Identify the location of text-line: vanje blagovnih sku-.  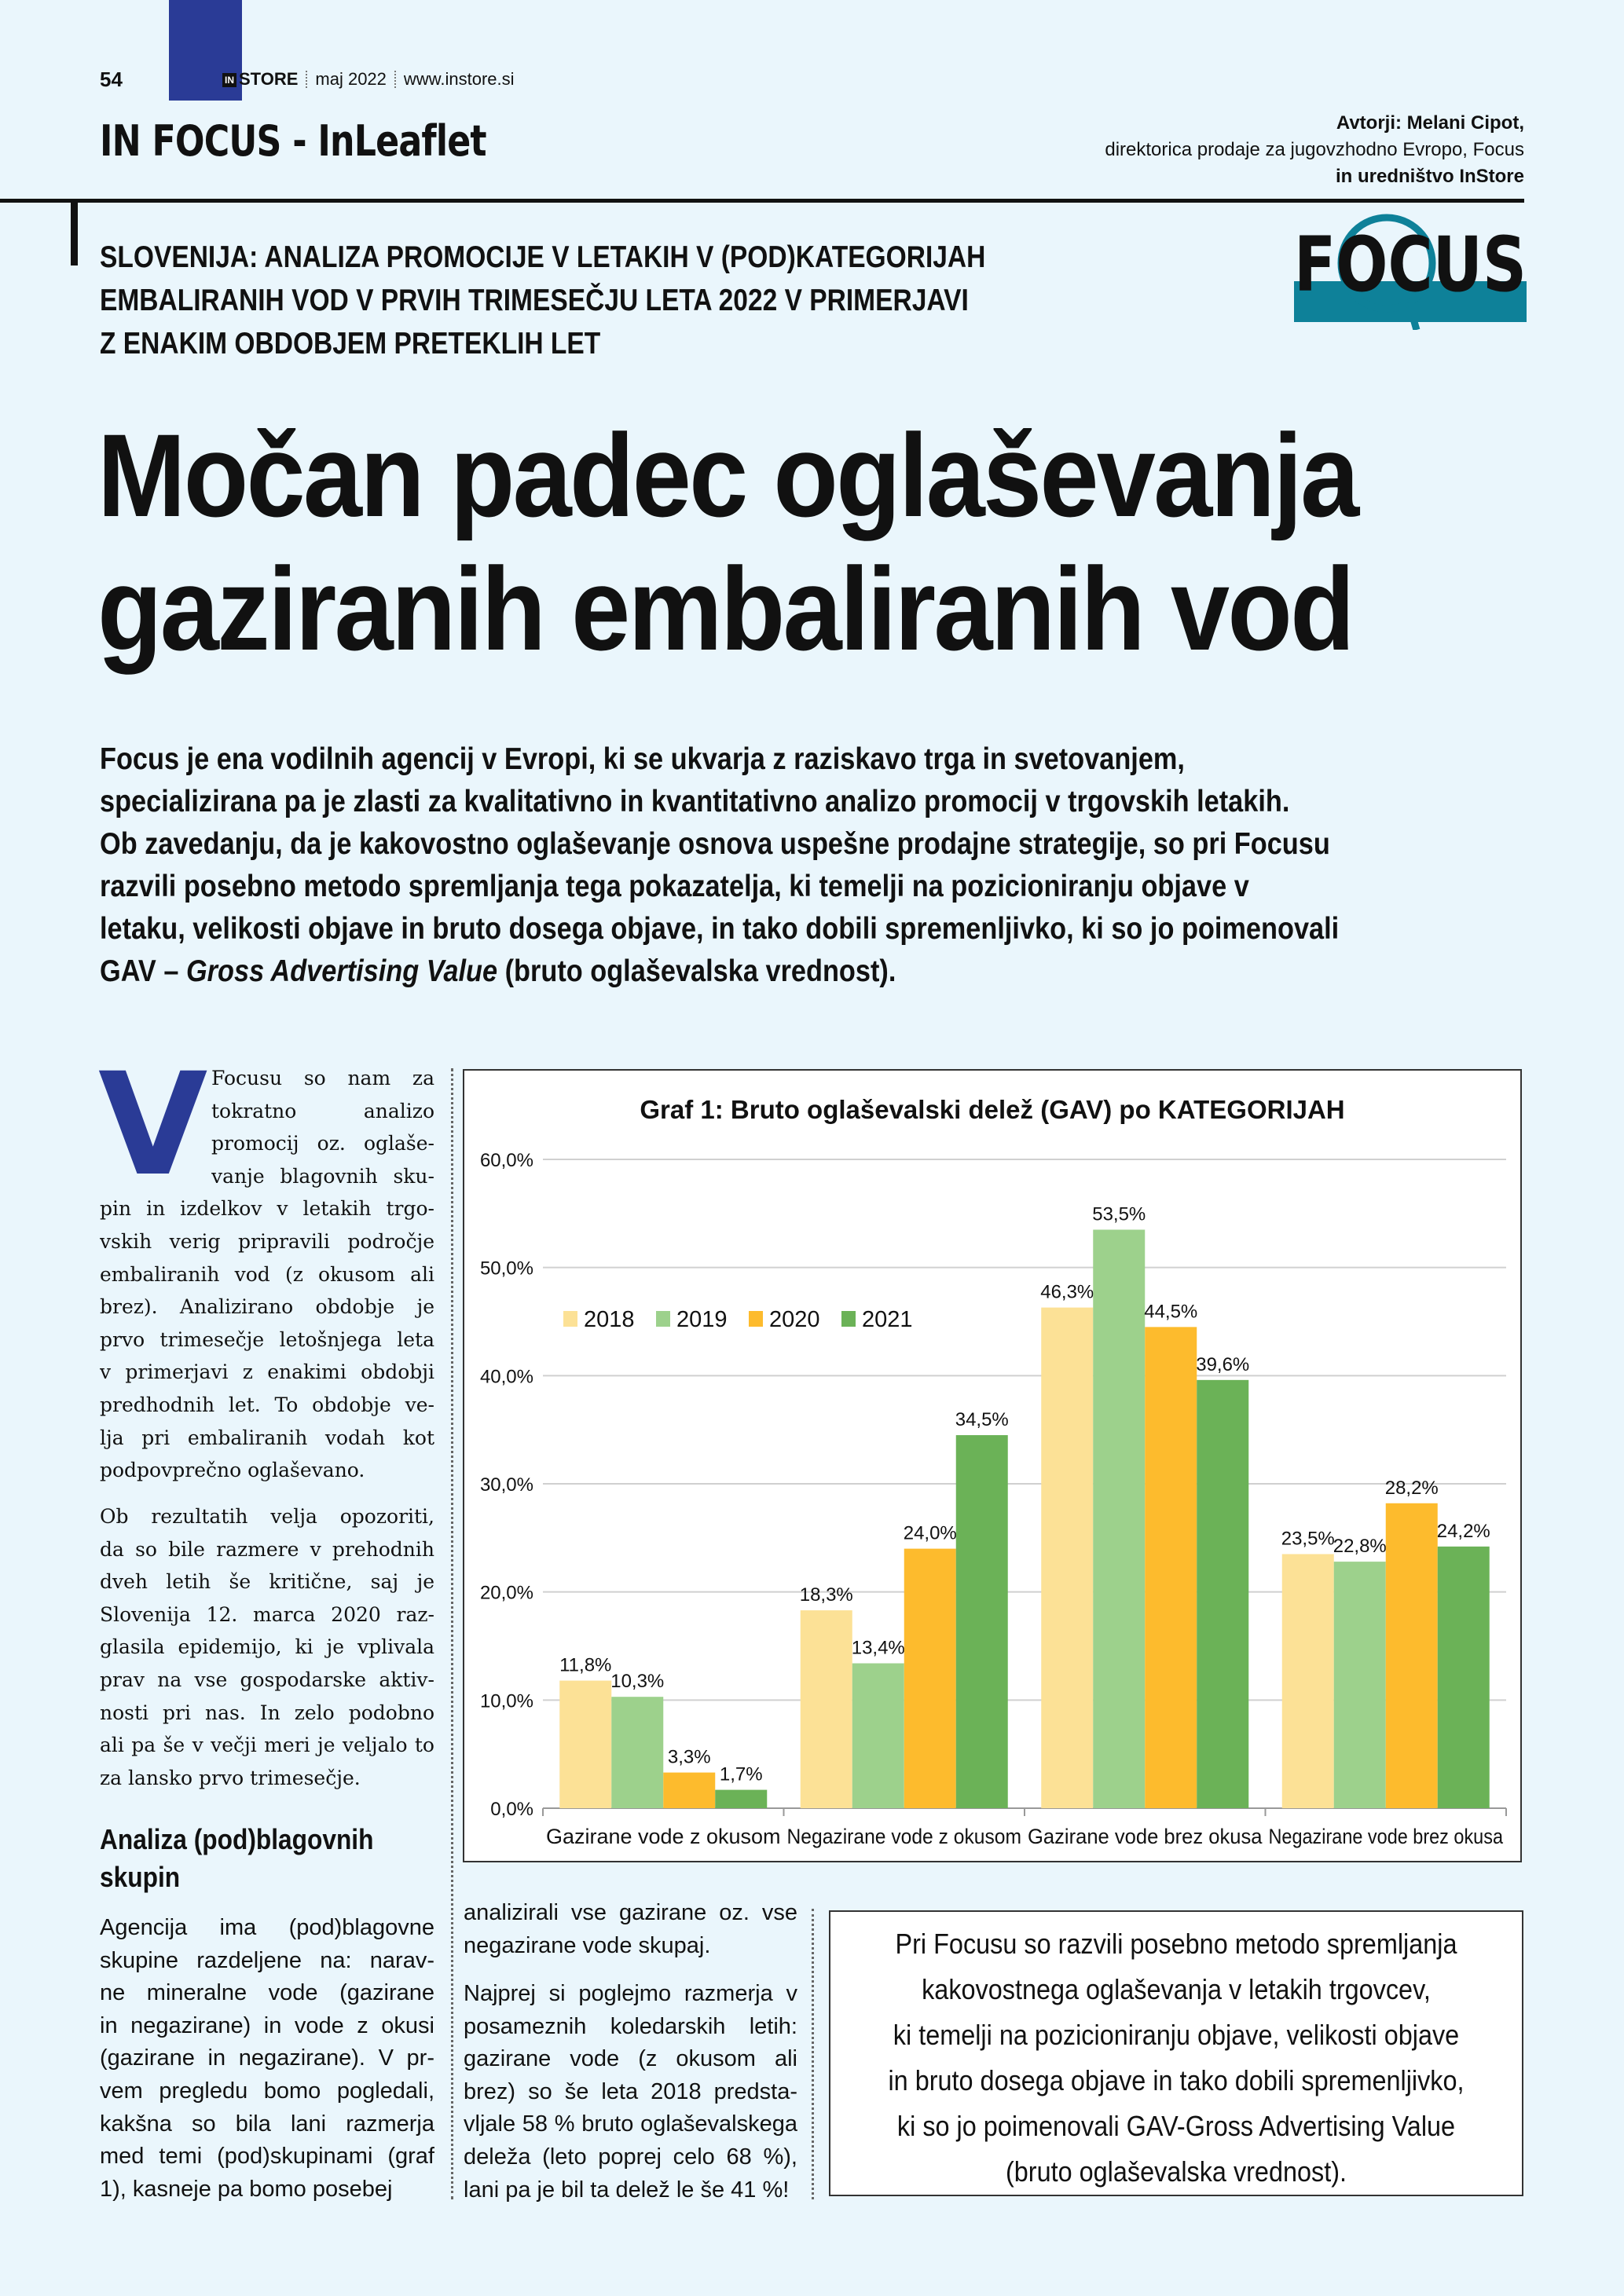
(323, 1176).